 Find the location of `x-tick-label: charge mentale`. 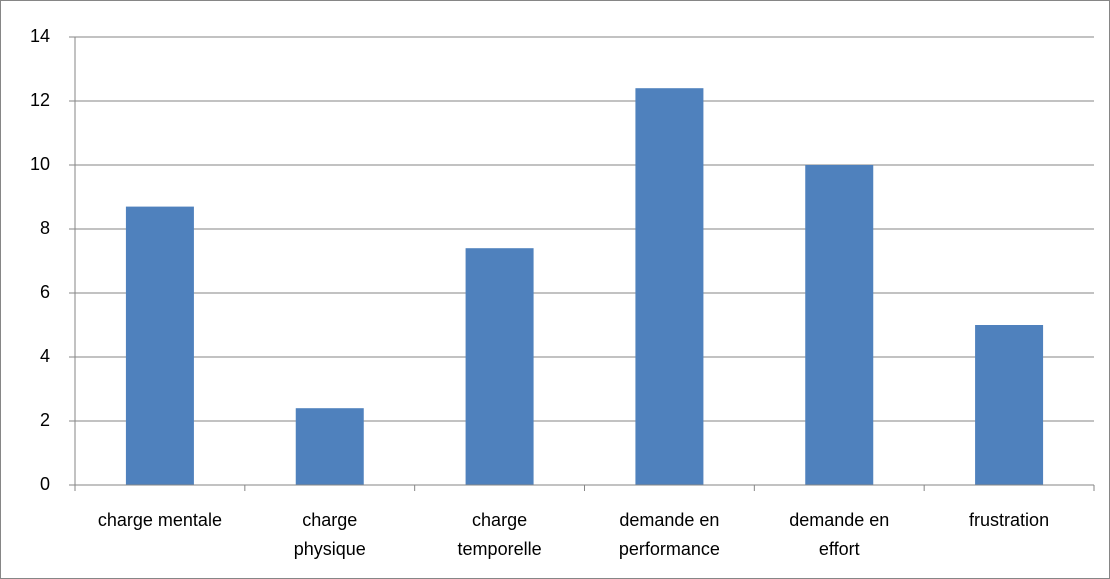

x-tick-label: charge mentale is located at coordinates (160, 520).